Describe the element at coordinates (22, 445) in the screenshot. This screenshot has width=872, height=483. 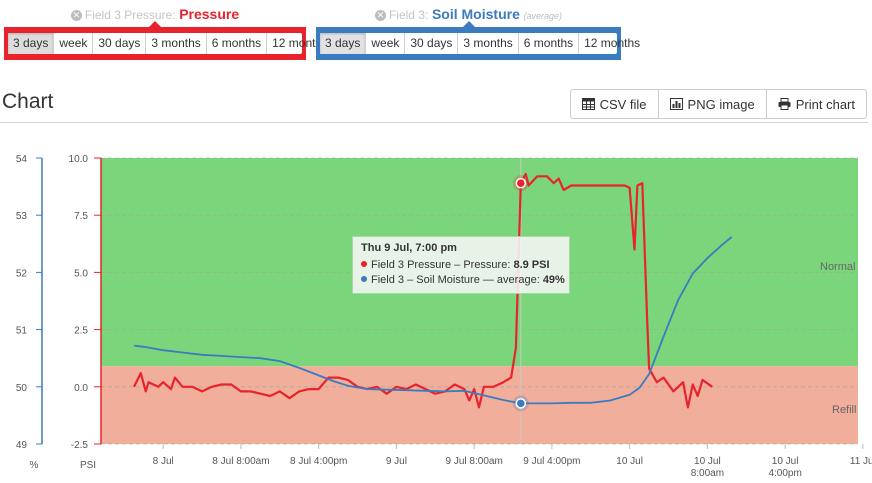
I see `y-left-tick-label: 49` at that location.